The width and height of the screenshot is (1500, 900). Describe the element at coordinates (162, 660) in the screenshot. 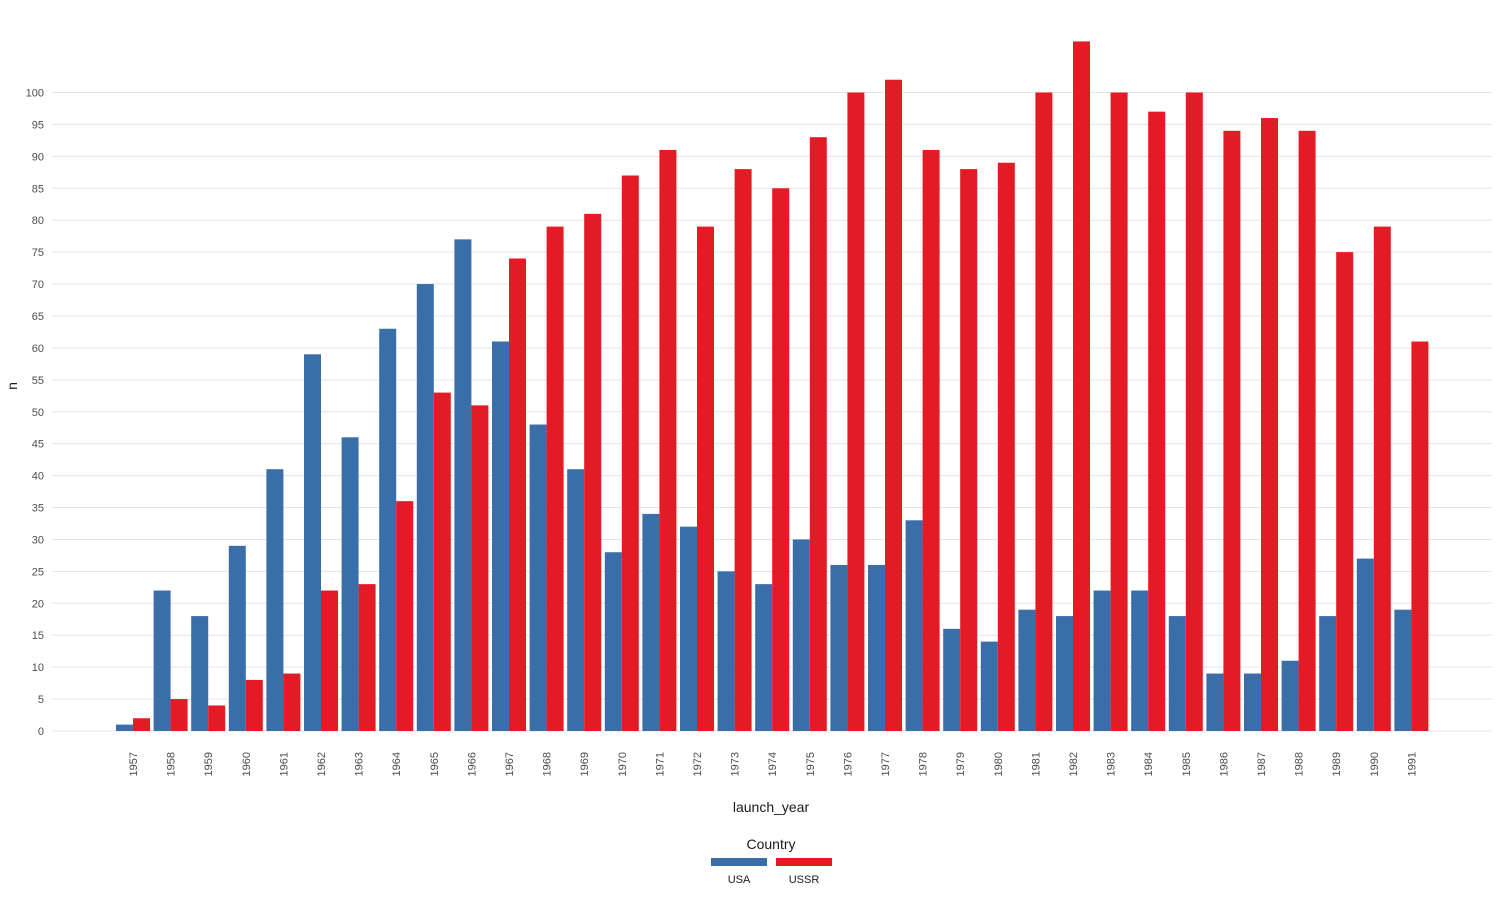

I see `bar-usa-1958` at that location.